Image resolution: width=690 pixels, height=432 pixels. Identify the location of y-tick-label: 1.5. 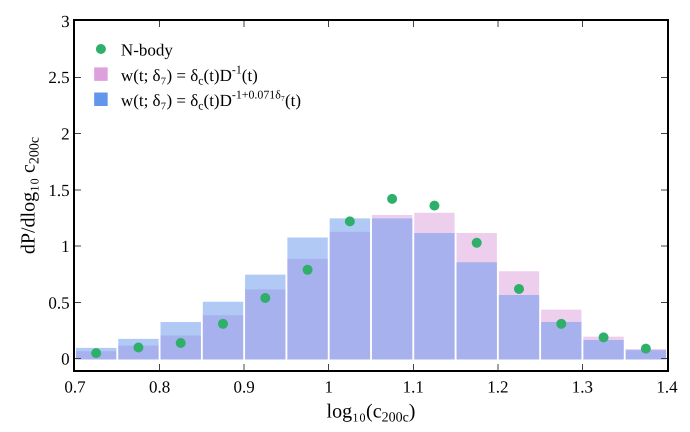
(59, 190).